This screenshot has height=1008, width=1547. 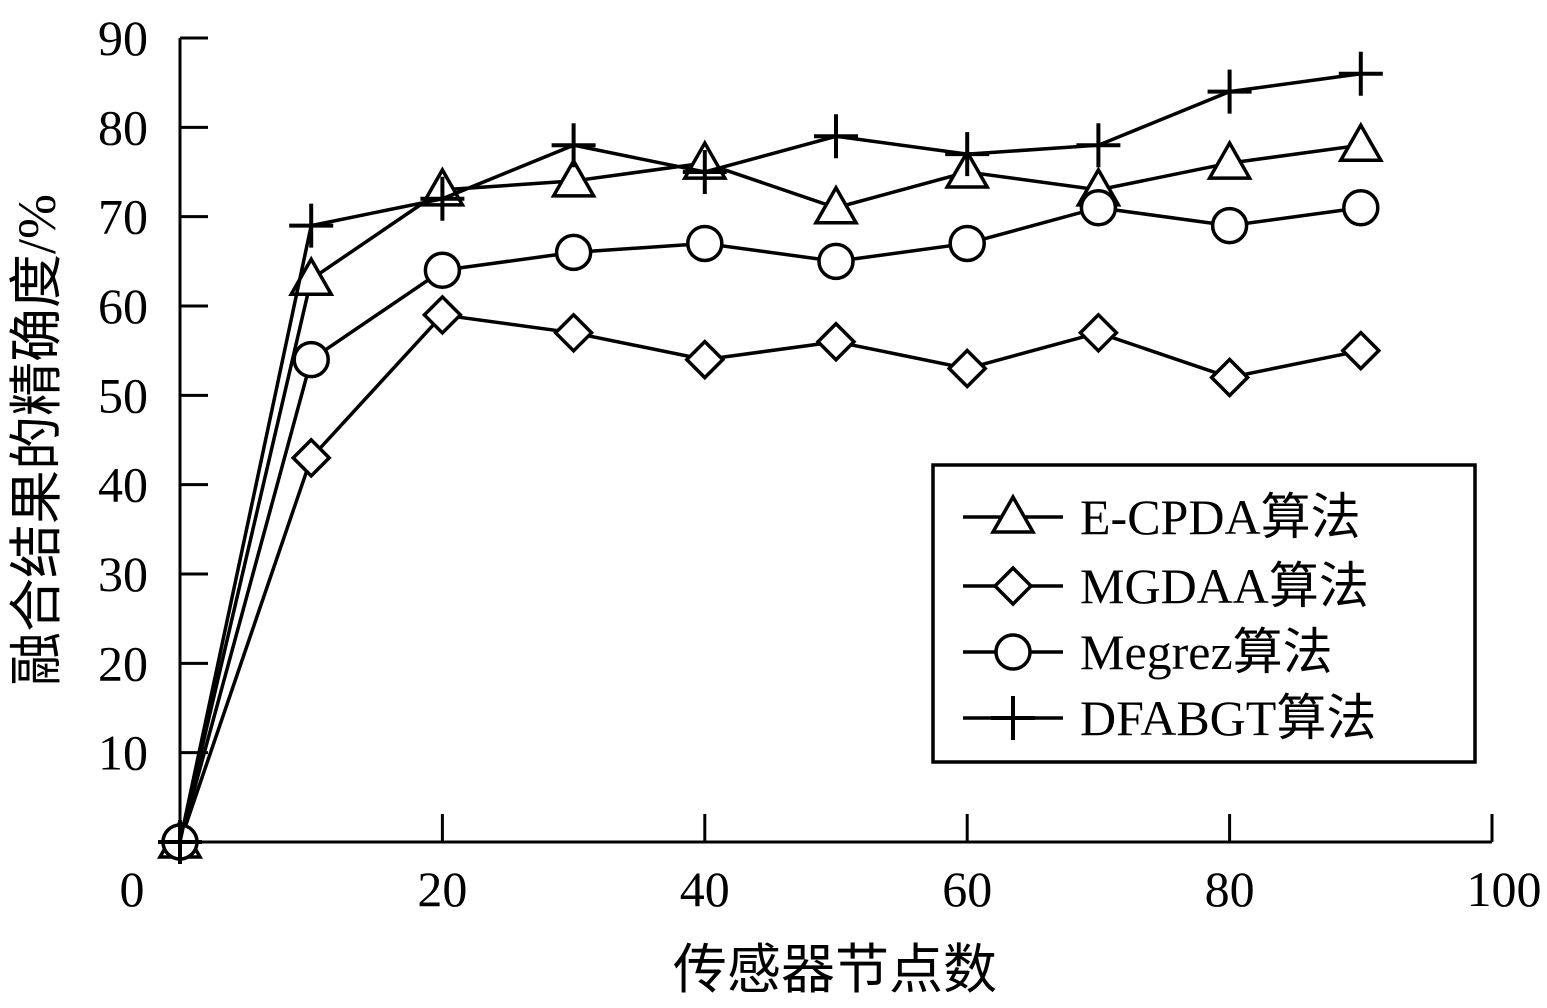 What do you see at coordinates (1220, 517) in the screenshot?
I see `legend-label: E-CPDA算法` at bounding box center [1220, 517].